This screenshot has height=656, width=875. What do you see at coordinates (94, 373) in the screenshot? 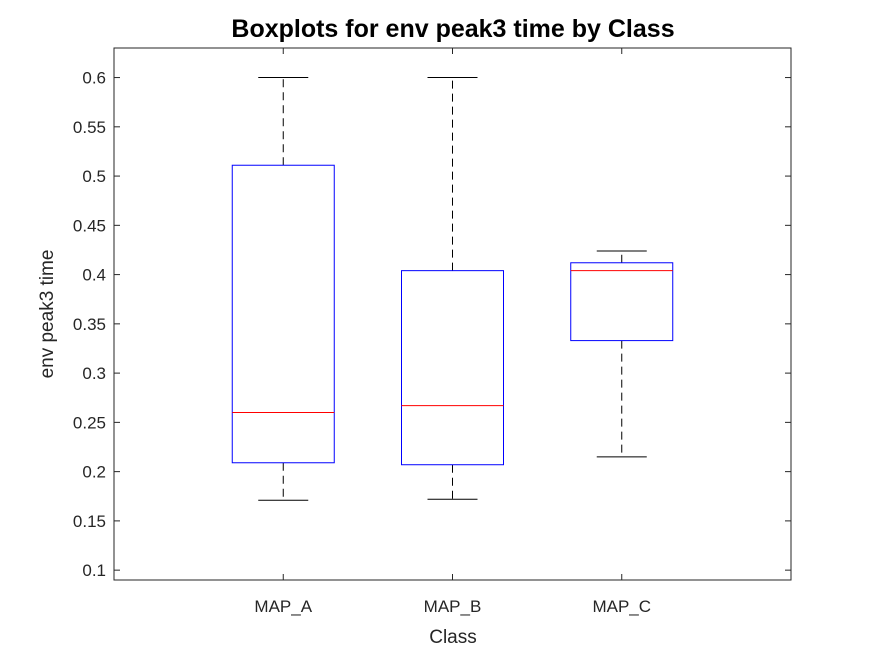
I see `y-tick-label: 0.3` at bounding box center [94, 373].